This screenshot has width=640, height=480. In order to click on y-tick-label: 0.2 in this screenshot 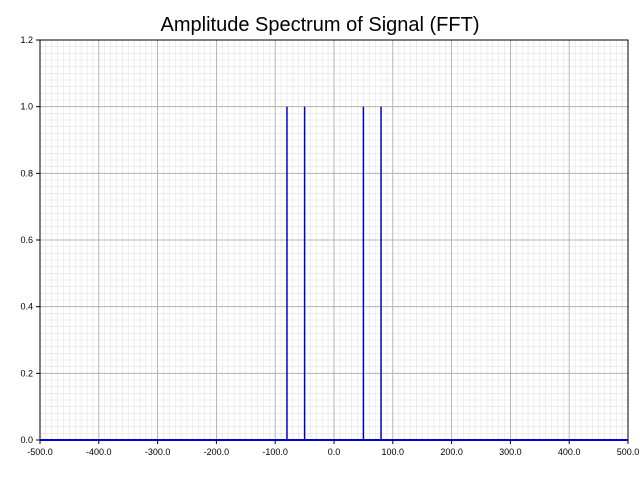, I will do `click(26, 373)`.